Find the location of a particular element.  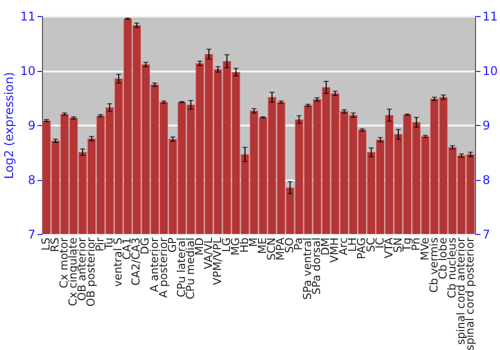

y-tick-label: 9 is located at coordinates (32, 125).